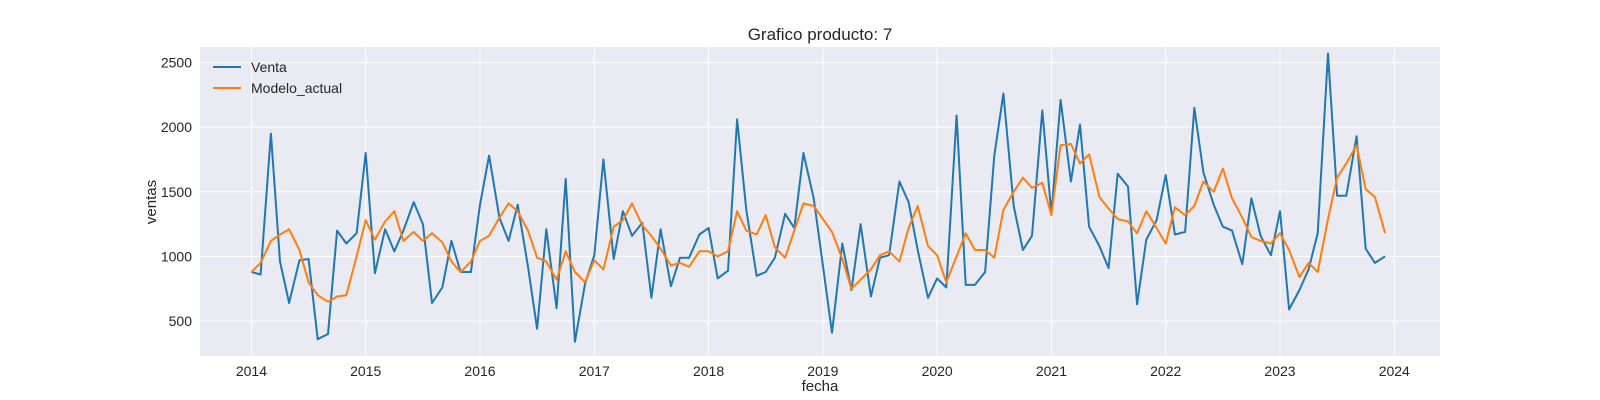  What do you see at coordinates (708, 371) in the screenshot?
I see `x-tick-label: 2018` at bounding box center [708, 371].